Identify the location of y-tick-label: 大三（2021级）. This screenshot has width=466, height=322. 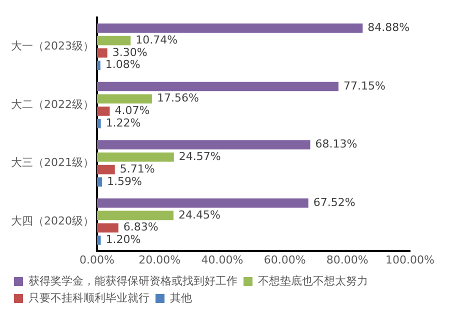
(52, 163).